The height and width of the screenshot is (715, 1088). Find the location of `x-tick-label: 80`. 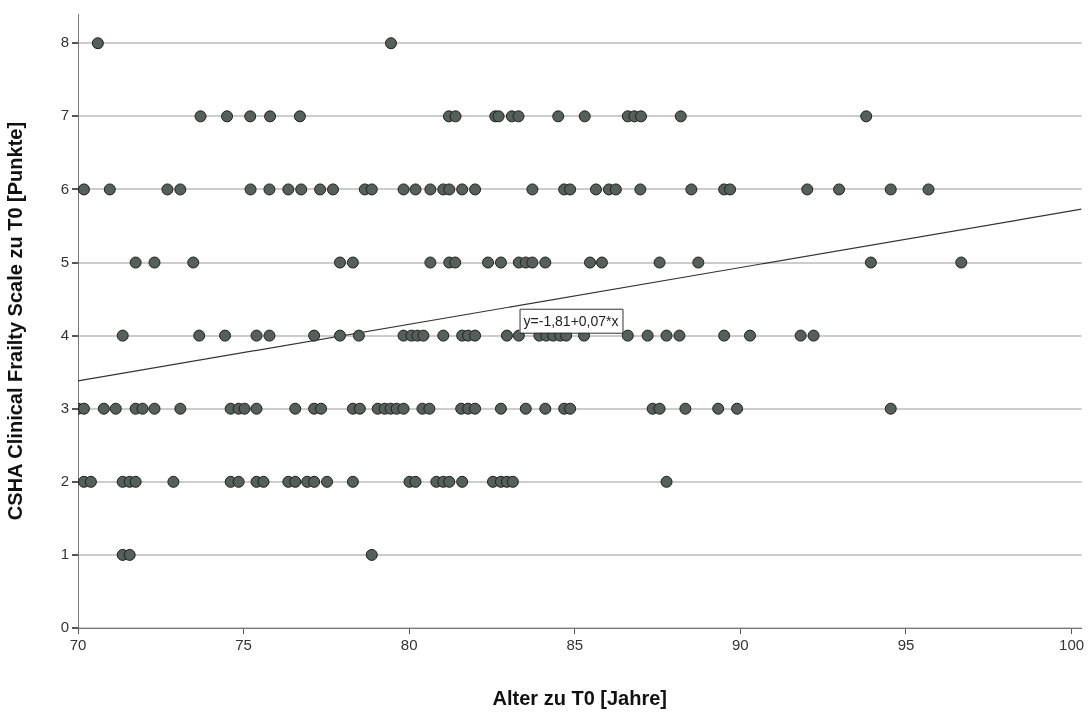

x-tick-label: 80 is located at coordinates (409, 645).